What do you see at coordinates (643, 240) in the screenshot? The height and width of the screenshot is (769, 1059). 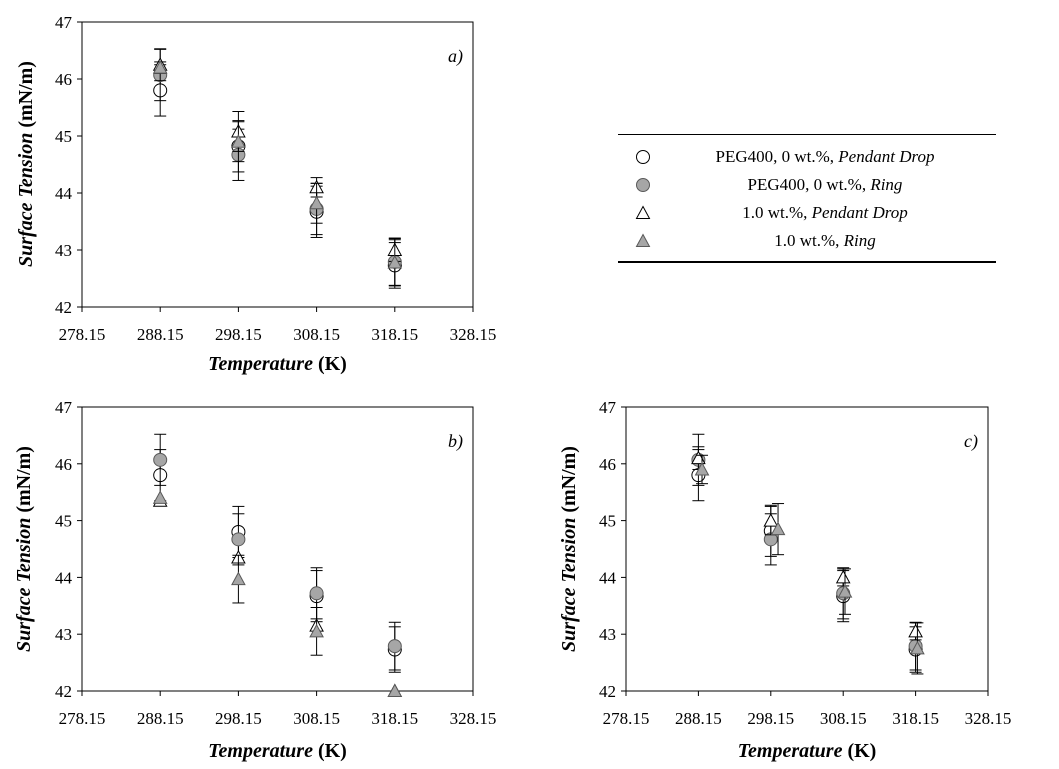 I see `filled-triangle-icon` at bounding box center [643, 240].